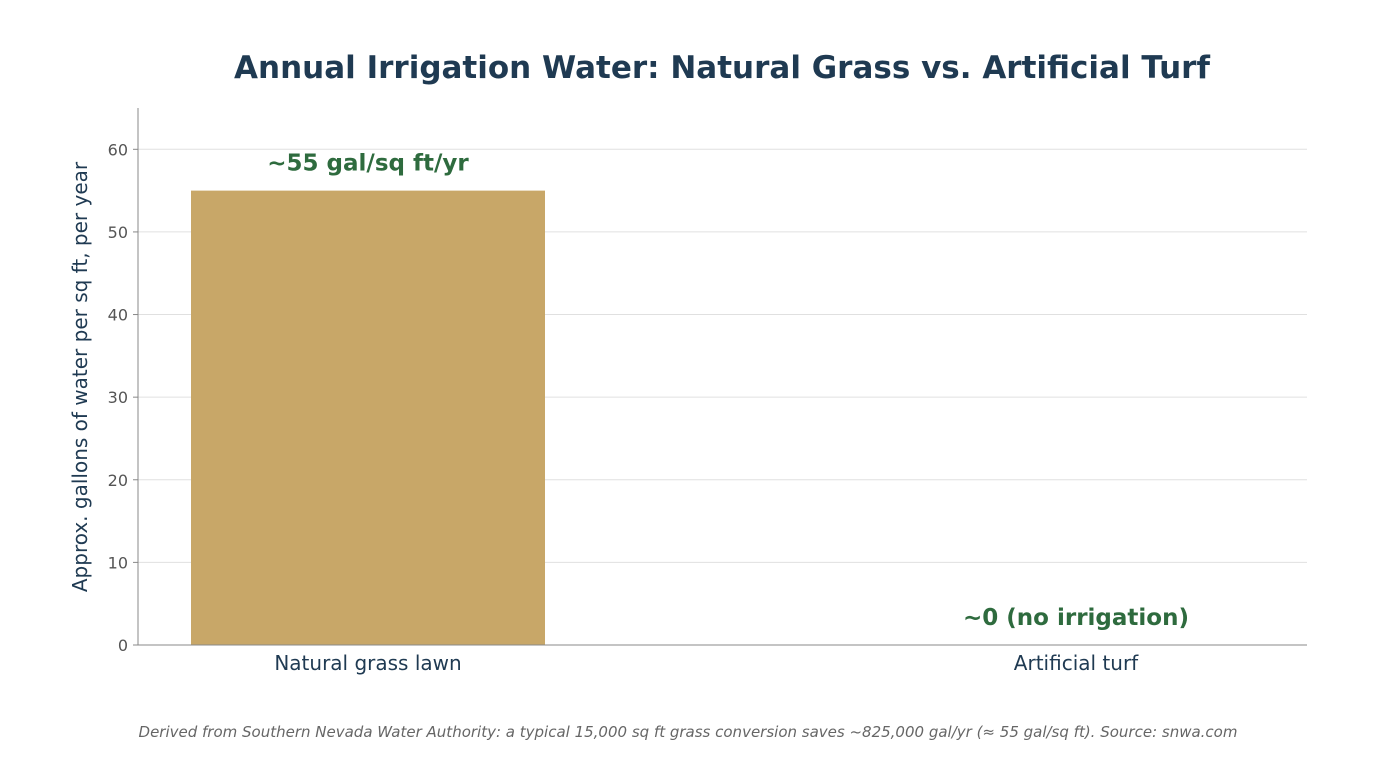 The image size is (1376, 768). I want to click on y-tick-label: 50, so click(118, 232).